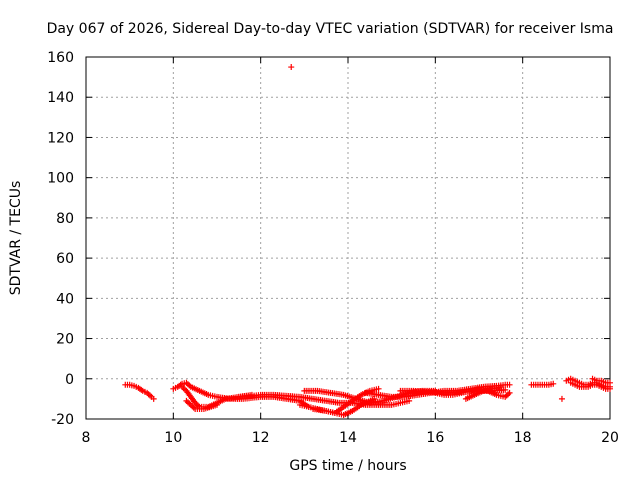 The height and width of the screenshot is (480, 640). I want to click on x-tick-label: 8, so click(86, 438).